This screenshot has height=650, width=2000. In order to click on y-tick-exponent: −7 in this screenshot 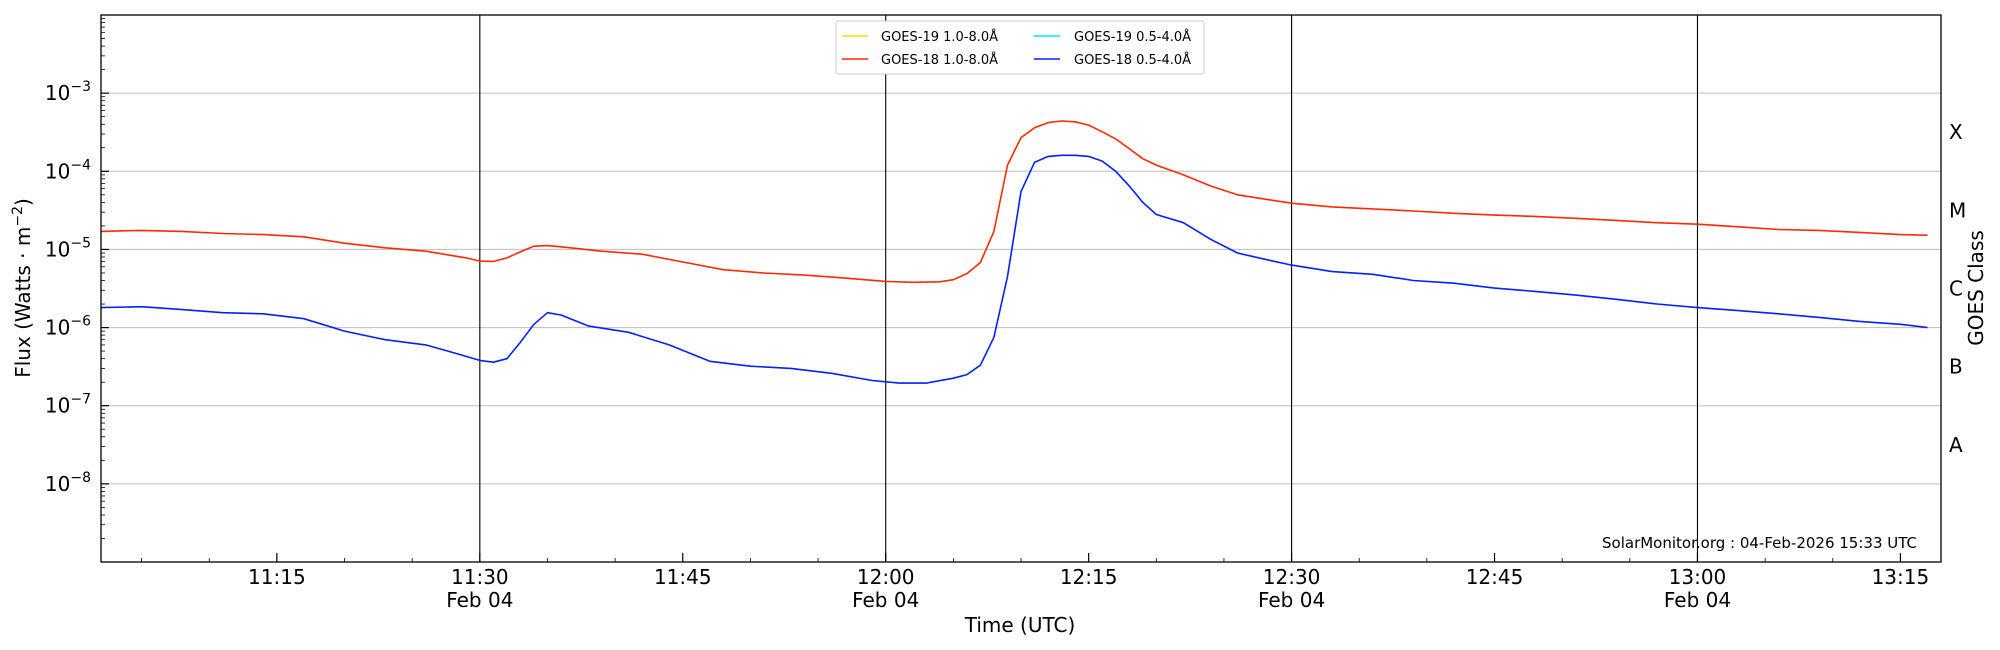, I will do `click(80, 400)`.